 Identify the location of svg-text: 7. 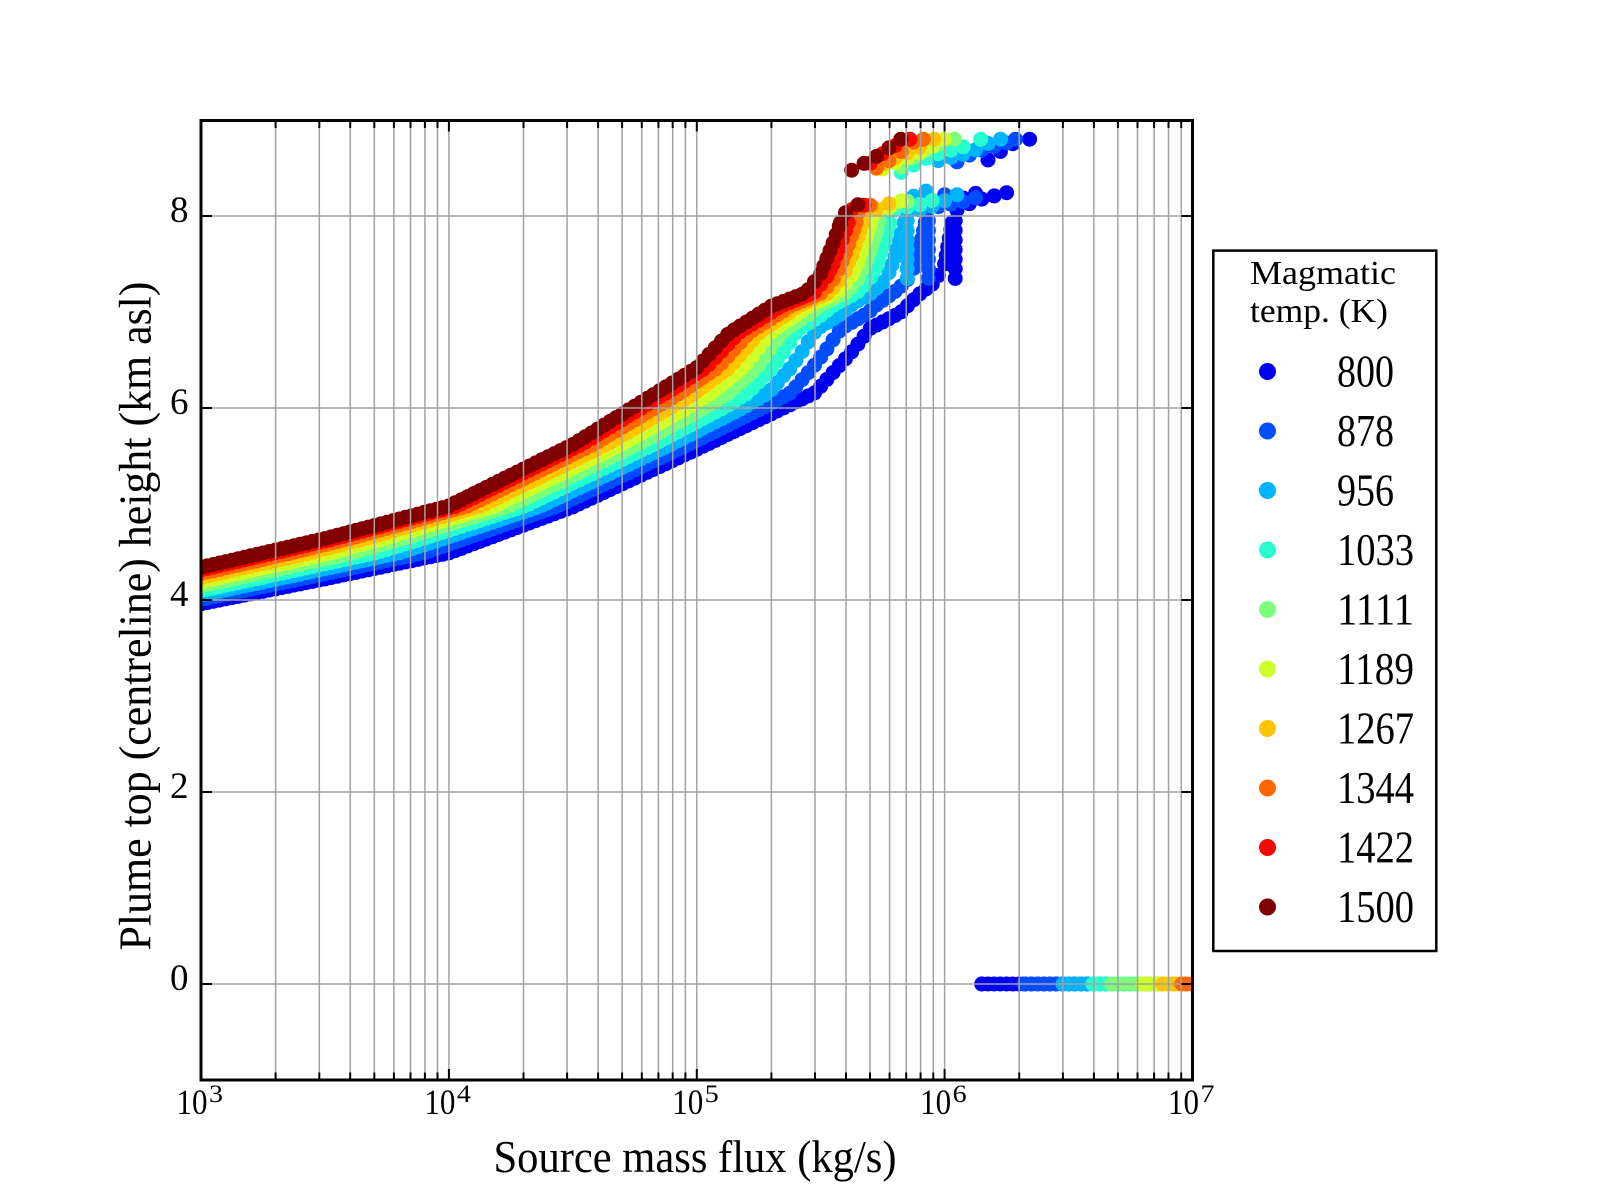
(1208, 1094).